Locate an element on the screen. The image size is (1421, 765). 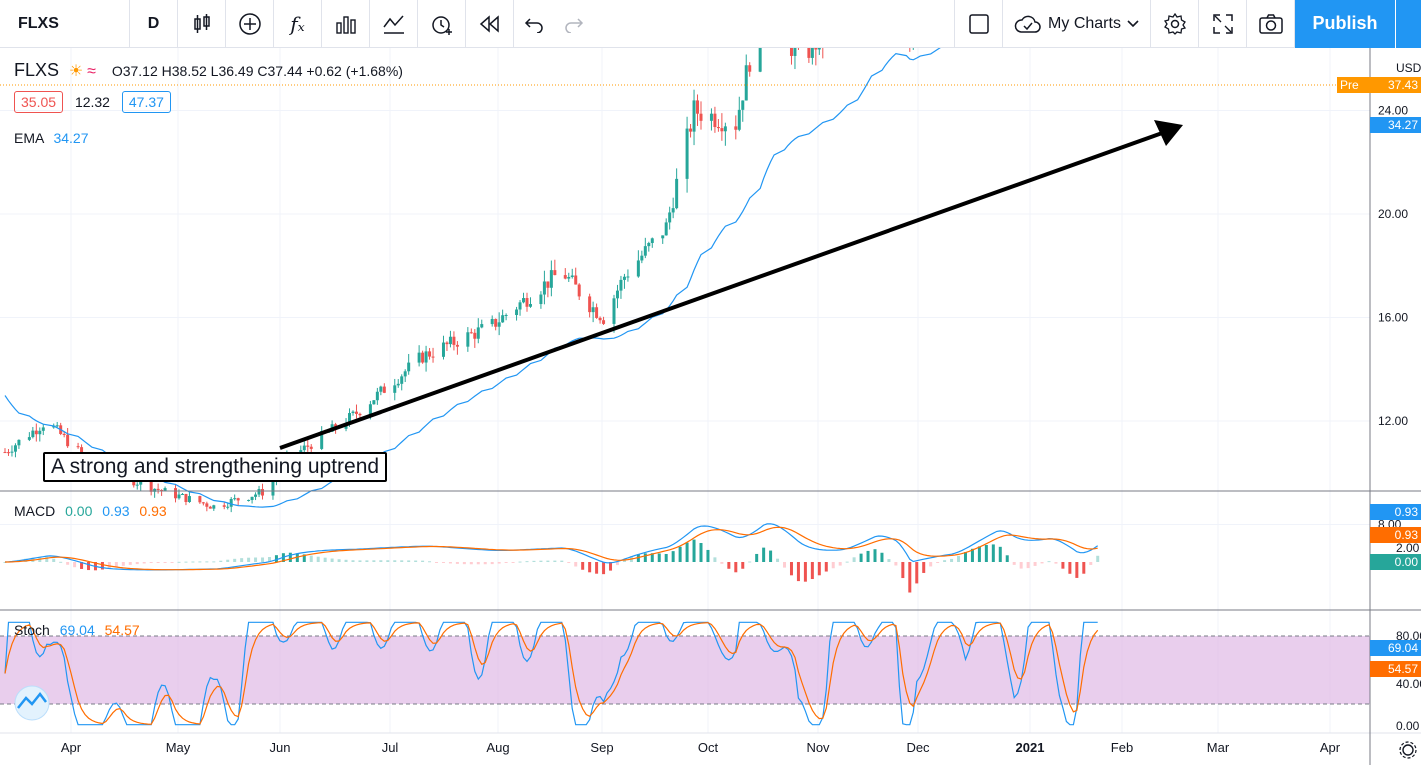
interval-button: D is located at coordinates (154, 24).